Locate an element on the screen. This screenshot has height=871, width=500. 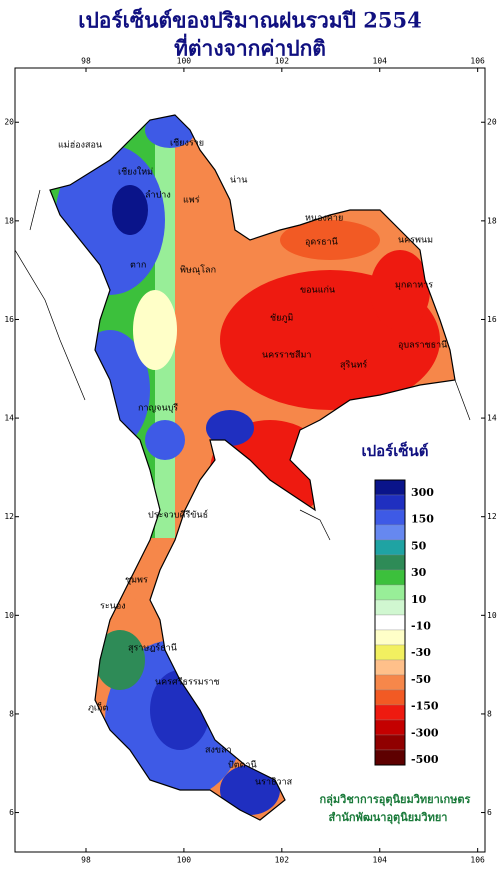
province-label: อุบลราชธานี is located at coordinates (422, 345).